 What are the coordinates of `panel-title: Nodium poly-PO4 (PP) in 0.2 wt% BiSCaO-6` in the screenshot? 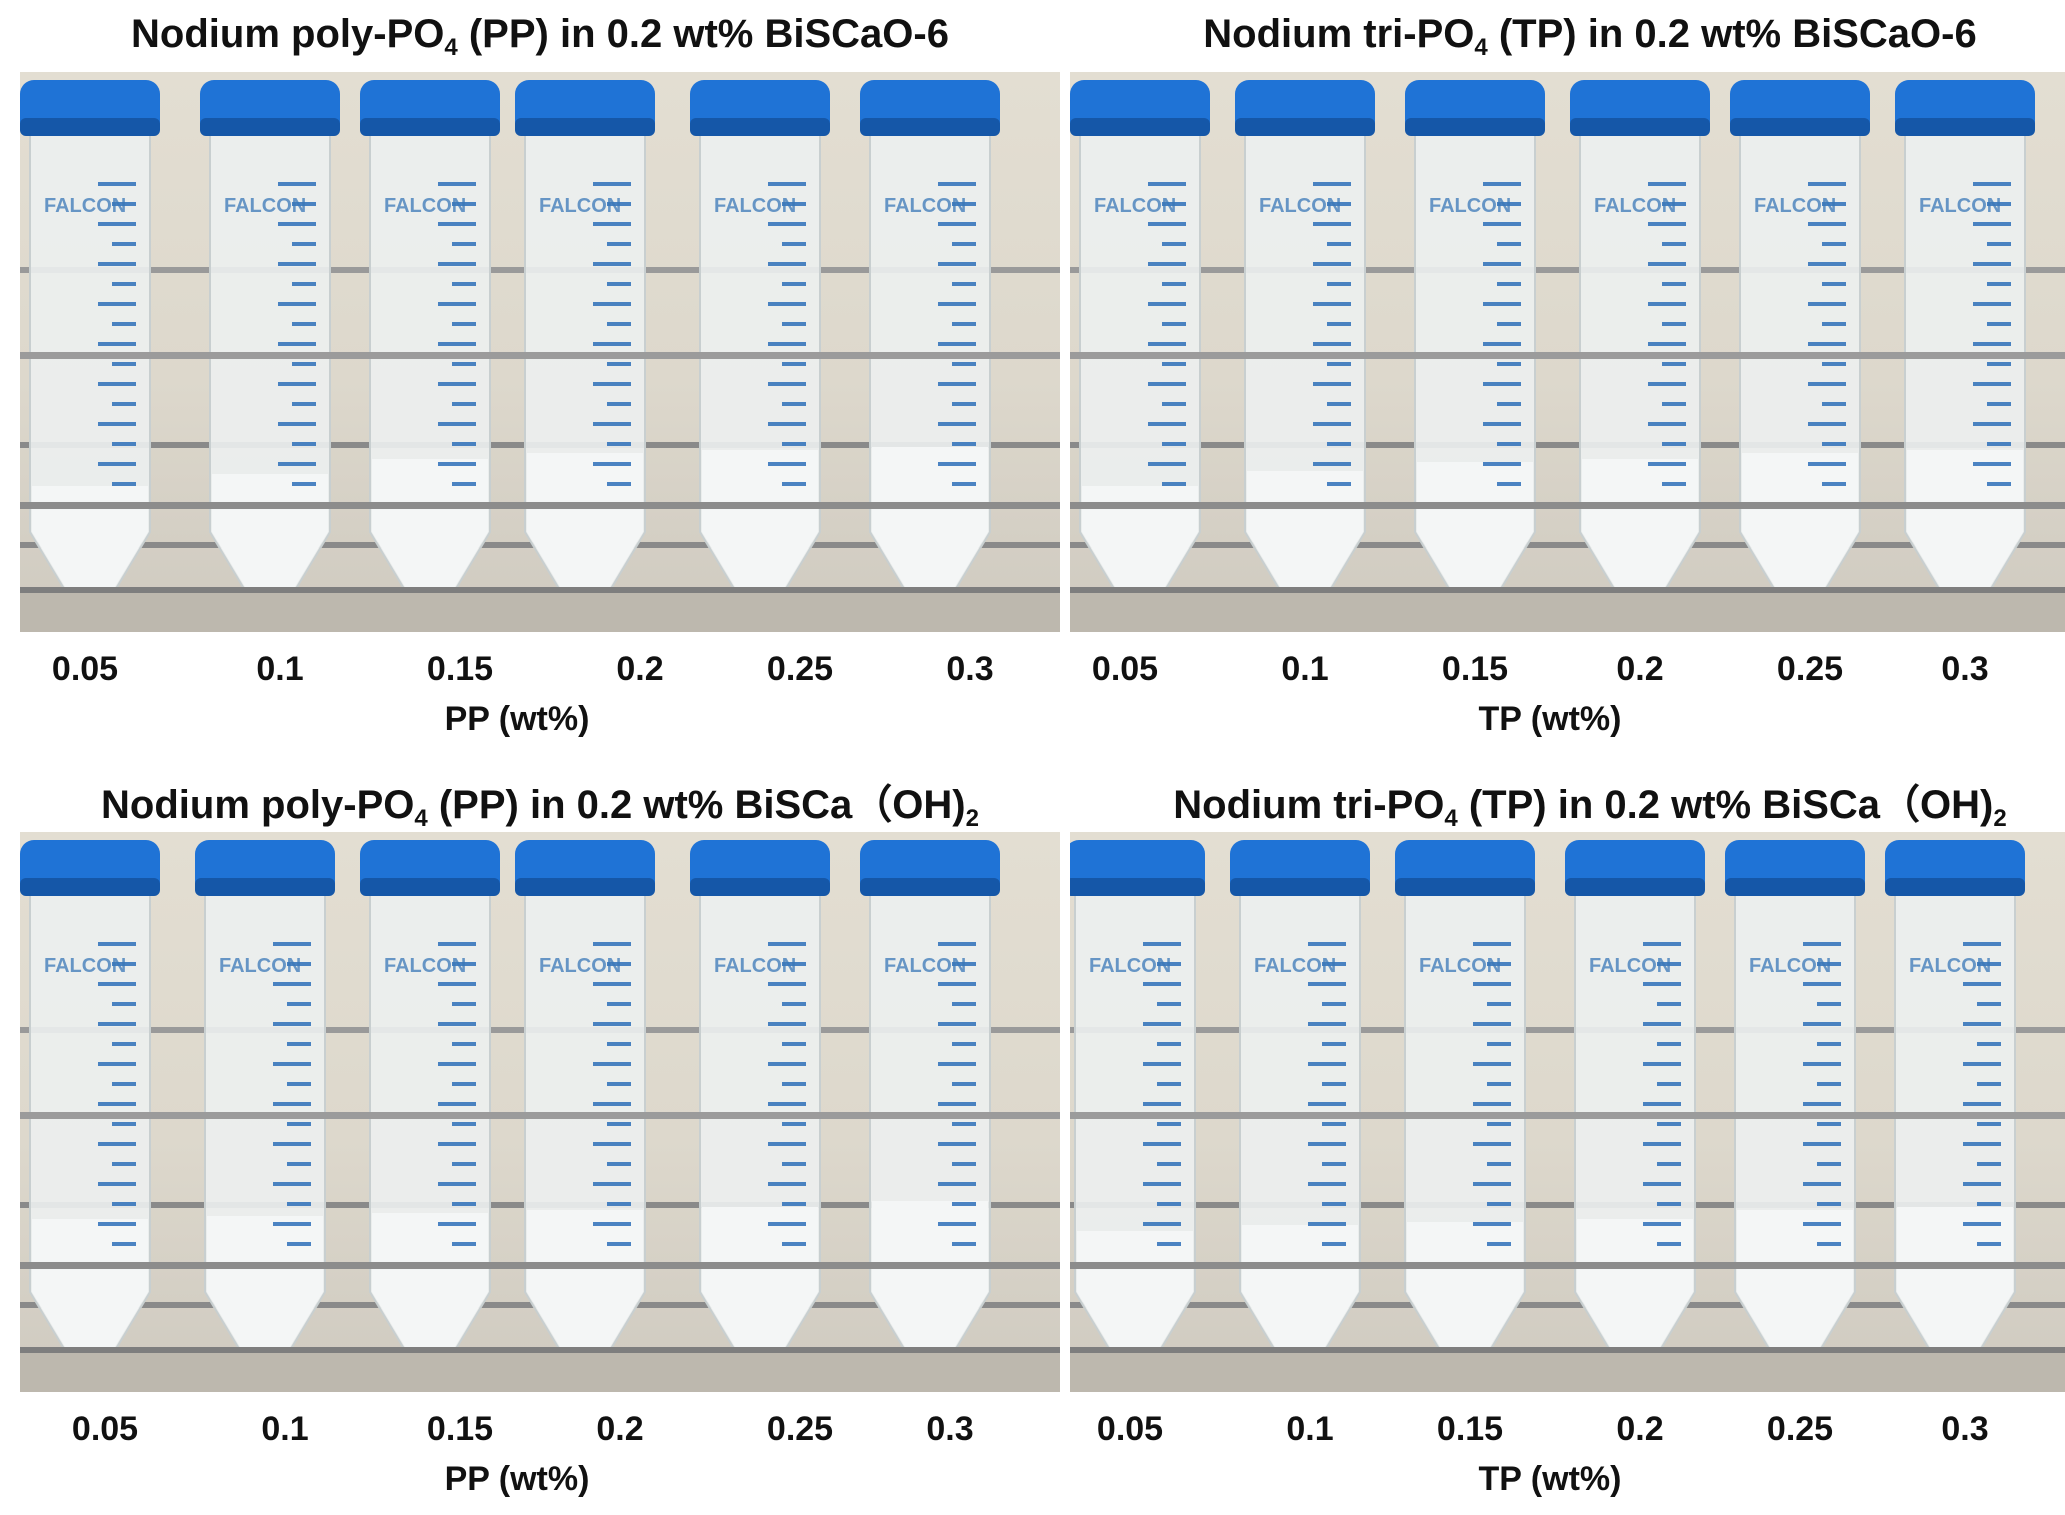 It's located at (540, 36).